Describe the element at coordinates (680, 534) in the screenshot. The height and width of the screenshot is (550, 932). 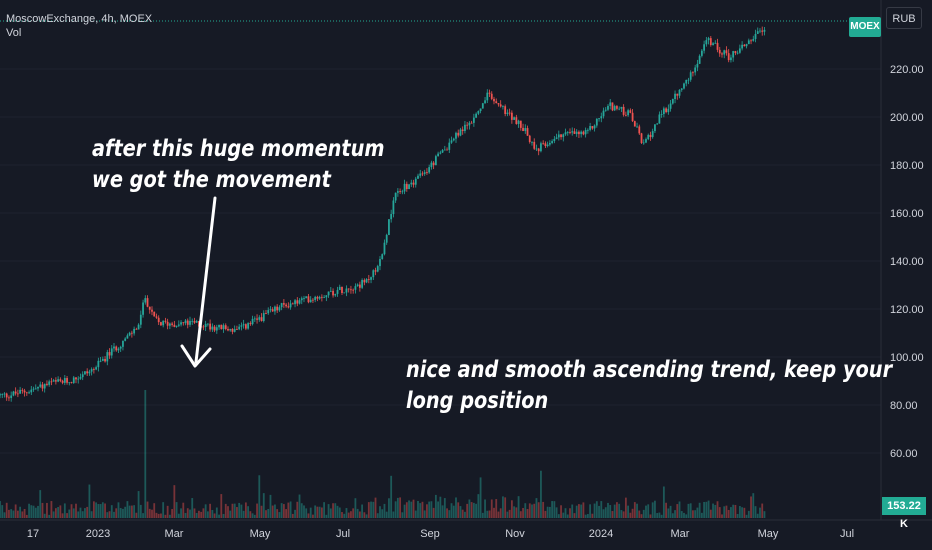
I see `time-tick-label: Mar` at that location.